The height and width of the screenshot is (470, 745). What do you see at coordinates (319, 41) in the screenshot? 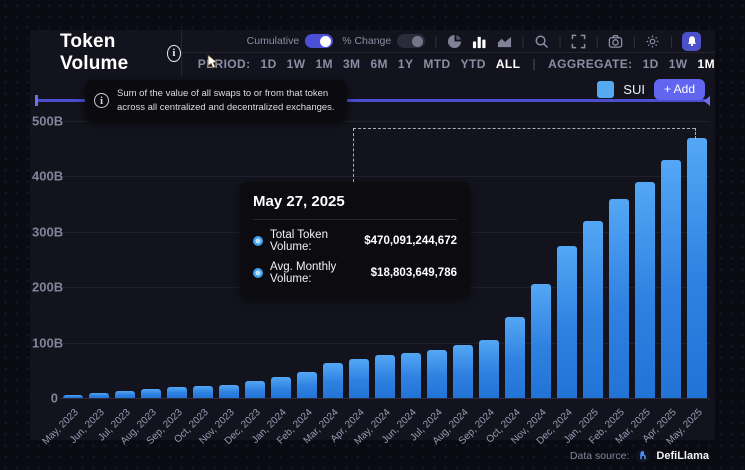
I see `cumulative-toggle-switch` at bounding box center [319, 41].